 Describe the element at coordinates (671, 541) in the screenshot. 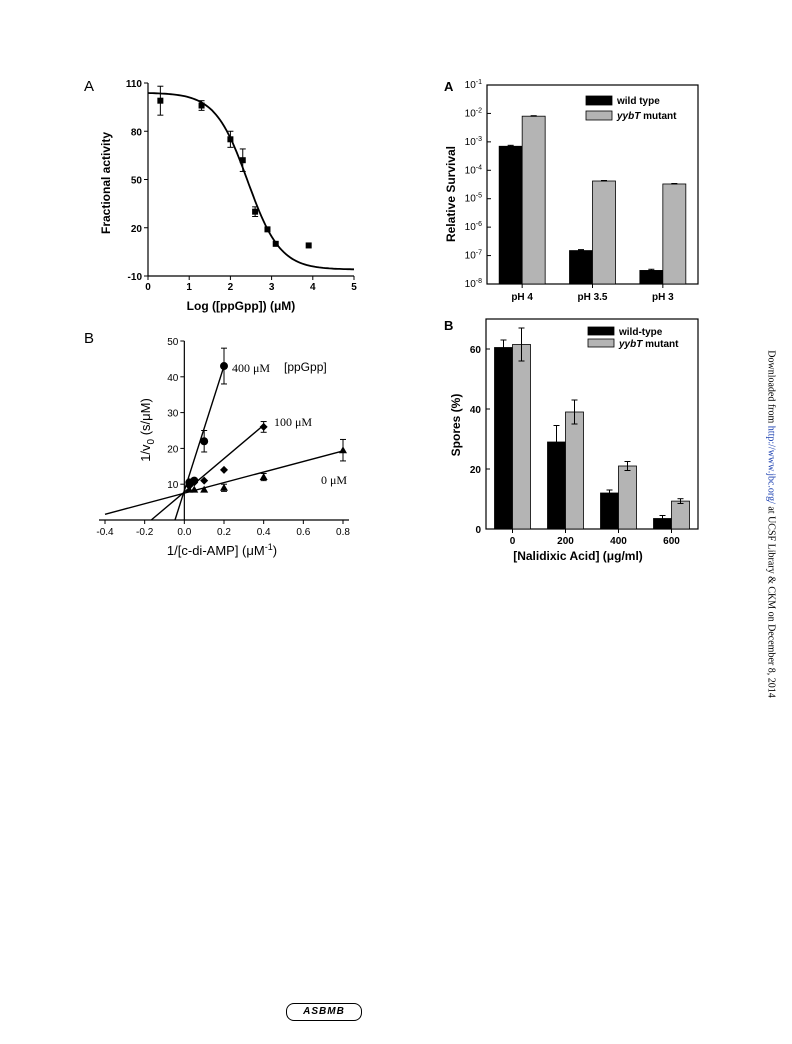

I see `x-tick-label: 600` at that location.